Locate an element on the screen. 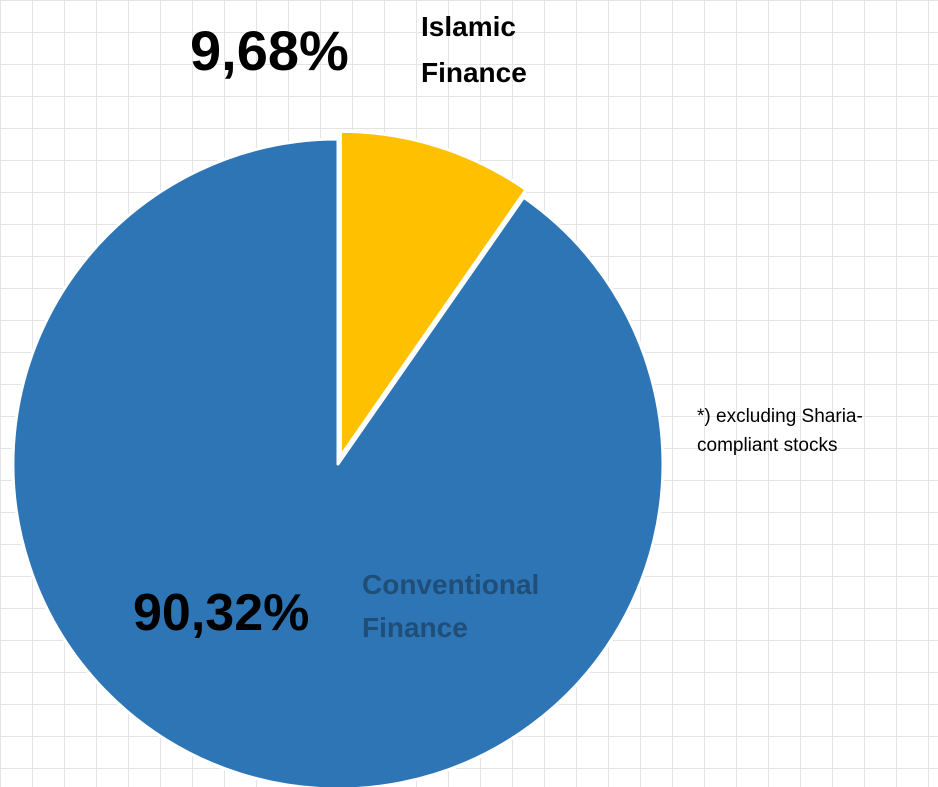 This screenshot has width=938, height=787. islamic-finance-slice is located at coordinates (433, 293).